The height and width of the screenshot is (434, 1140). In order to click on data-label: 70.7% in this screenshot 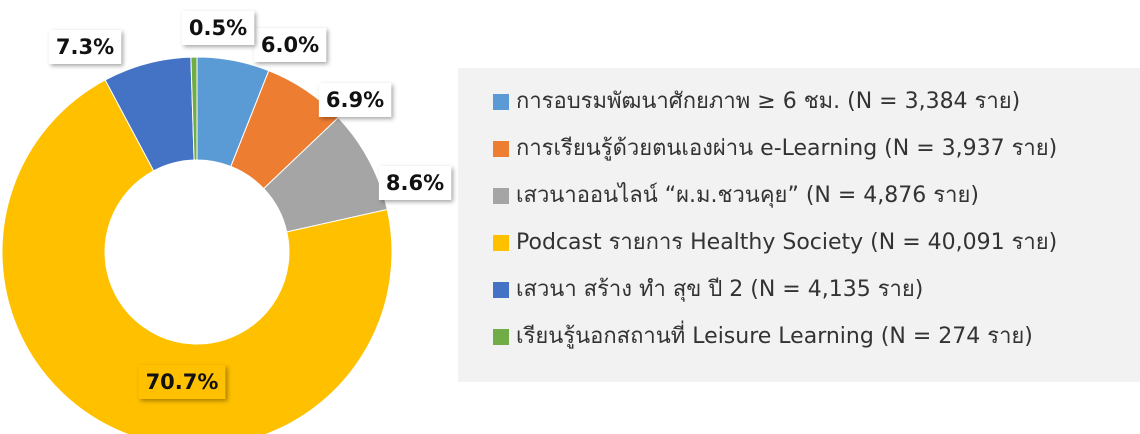, I will do `click(182, 382)`.